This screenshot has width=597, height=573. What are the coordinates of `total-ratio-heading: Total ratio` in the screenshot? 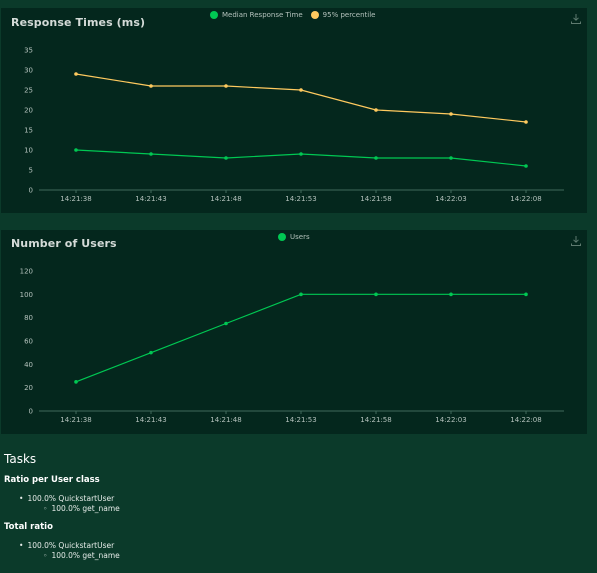 It's located at (28, 527).